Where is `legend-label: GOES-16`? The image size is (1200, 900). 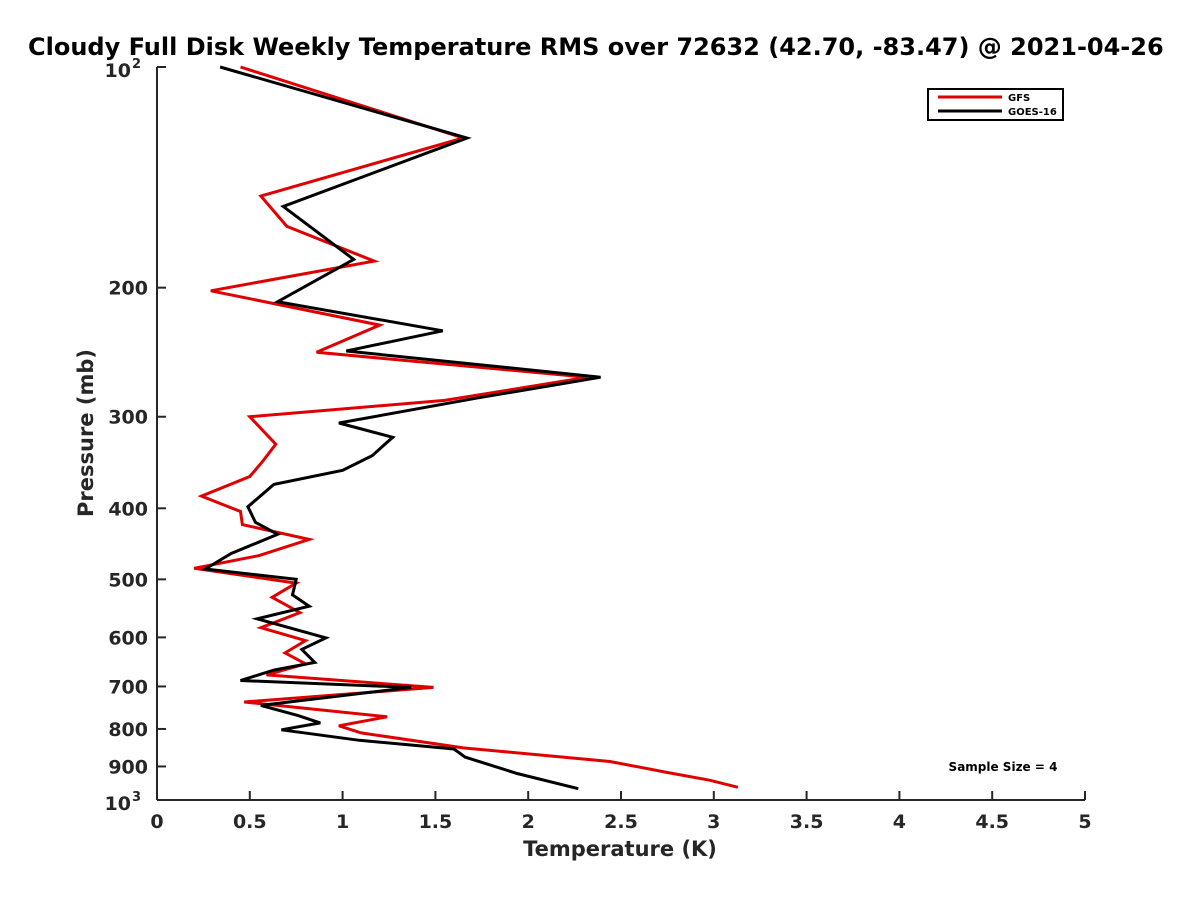
legend-label: GOES-16 is located at coordinates (1032, 112).